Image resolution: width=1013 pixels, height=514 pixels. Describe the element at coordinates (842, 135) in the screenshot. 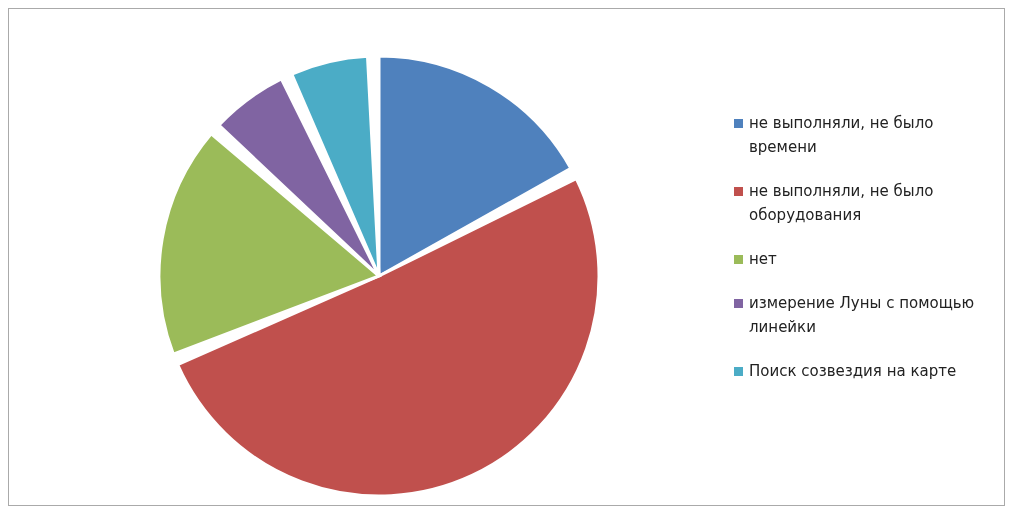

I see `legend-label: не выполняли, не было времени` at that location.